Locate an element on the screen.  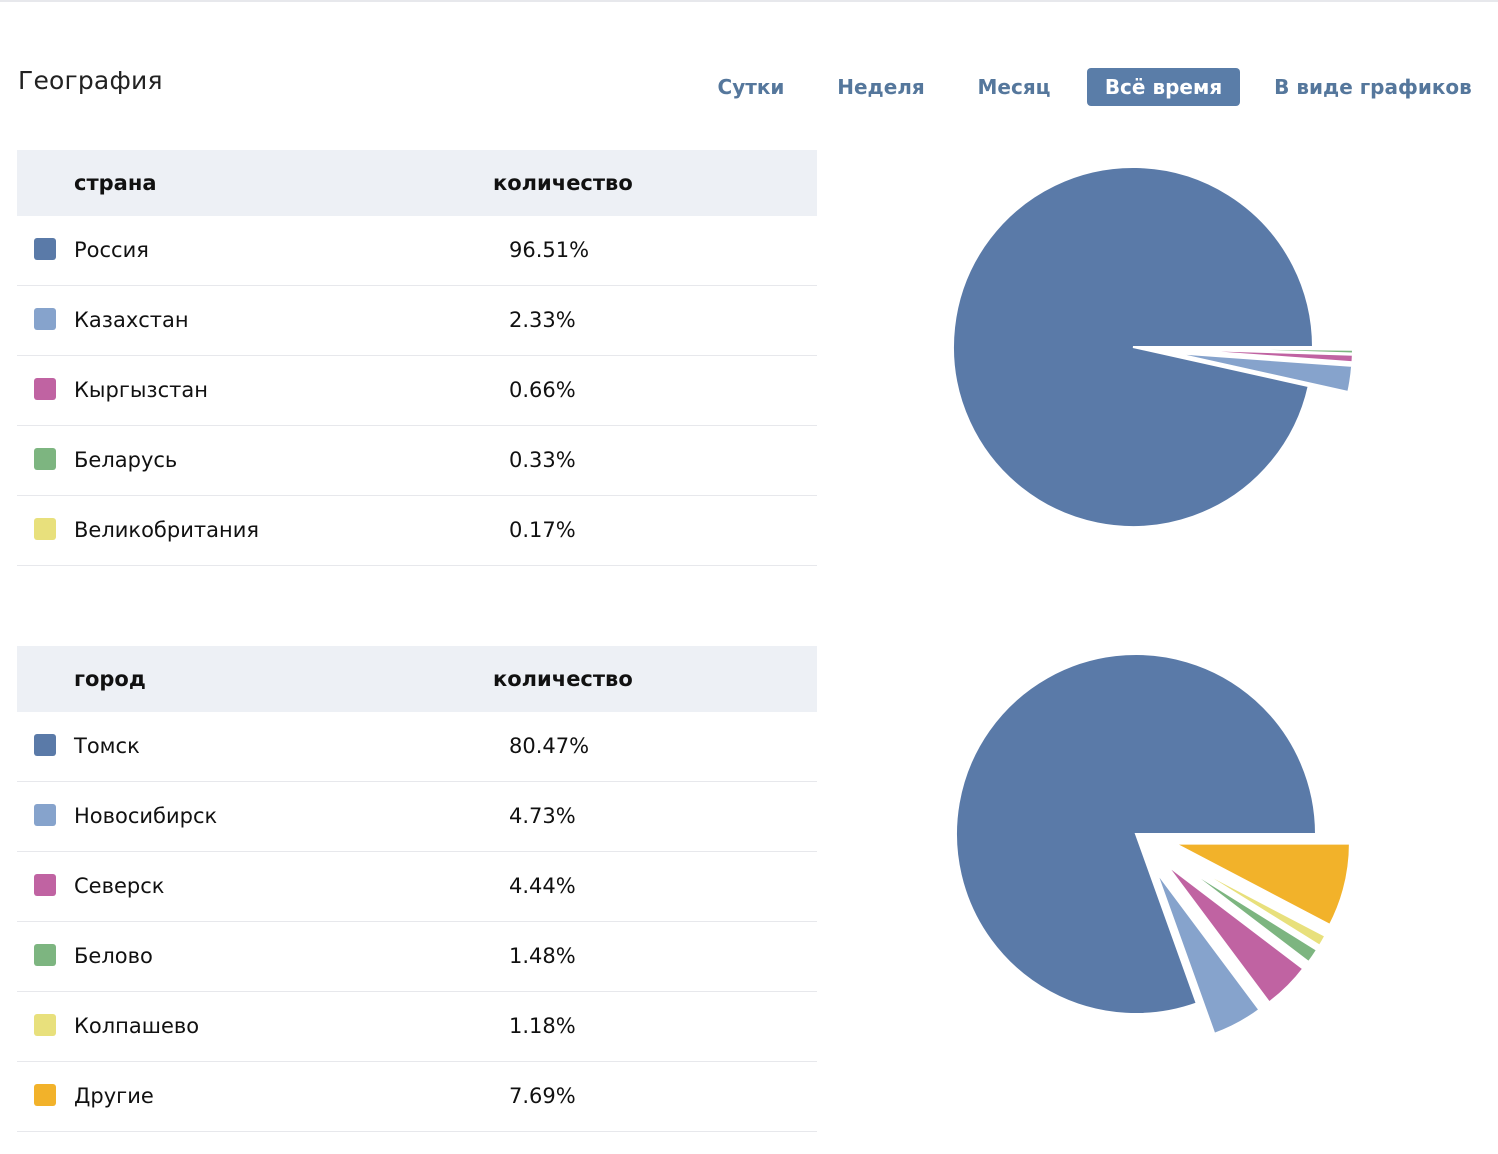
city-share: 4.44% is located at coordinates (542, 886).